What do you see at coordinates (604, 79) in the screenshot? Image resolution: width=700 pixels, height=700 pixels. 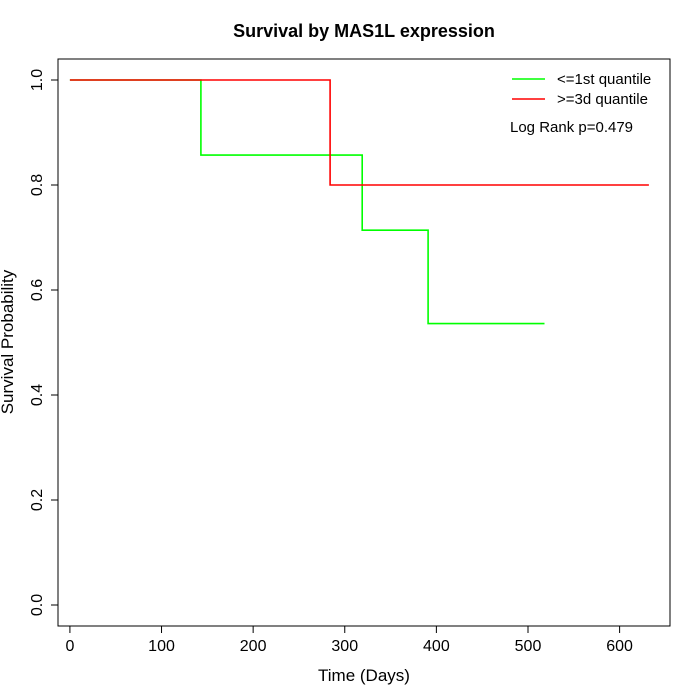 I see `legend-label-0: <=1st quantile` at bounding box center [604, 79].